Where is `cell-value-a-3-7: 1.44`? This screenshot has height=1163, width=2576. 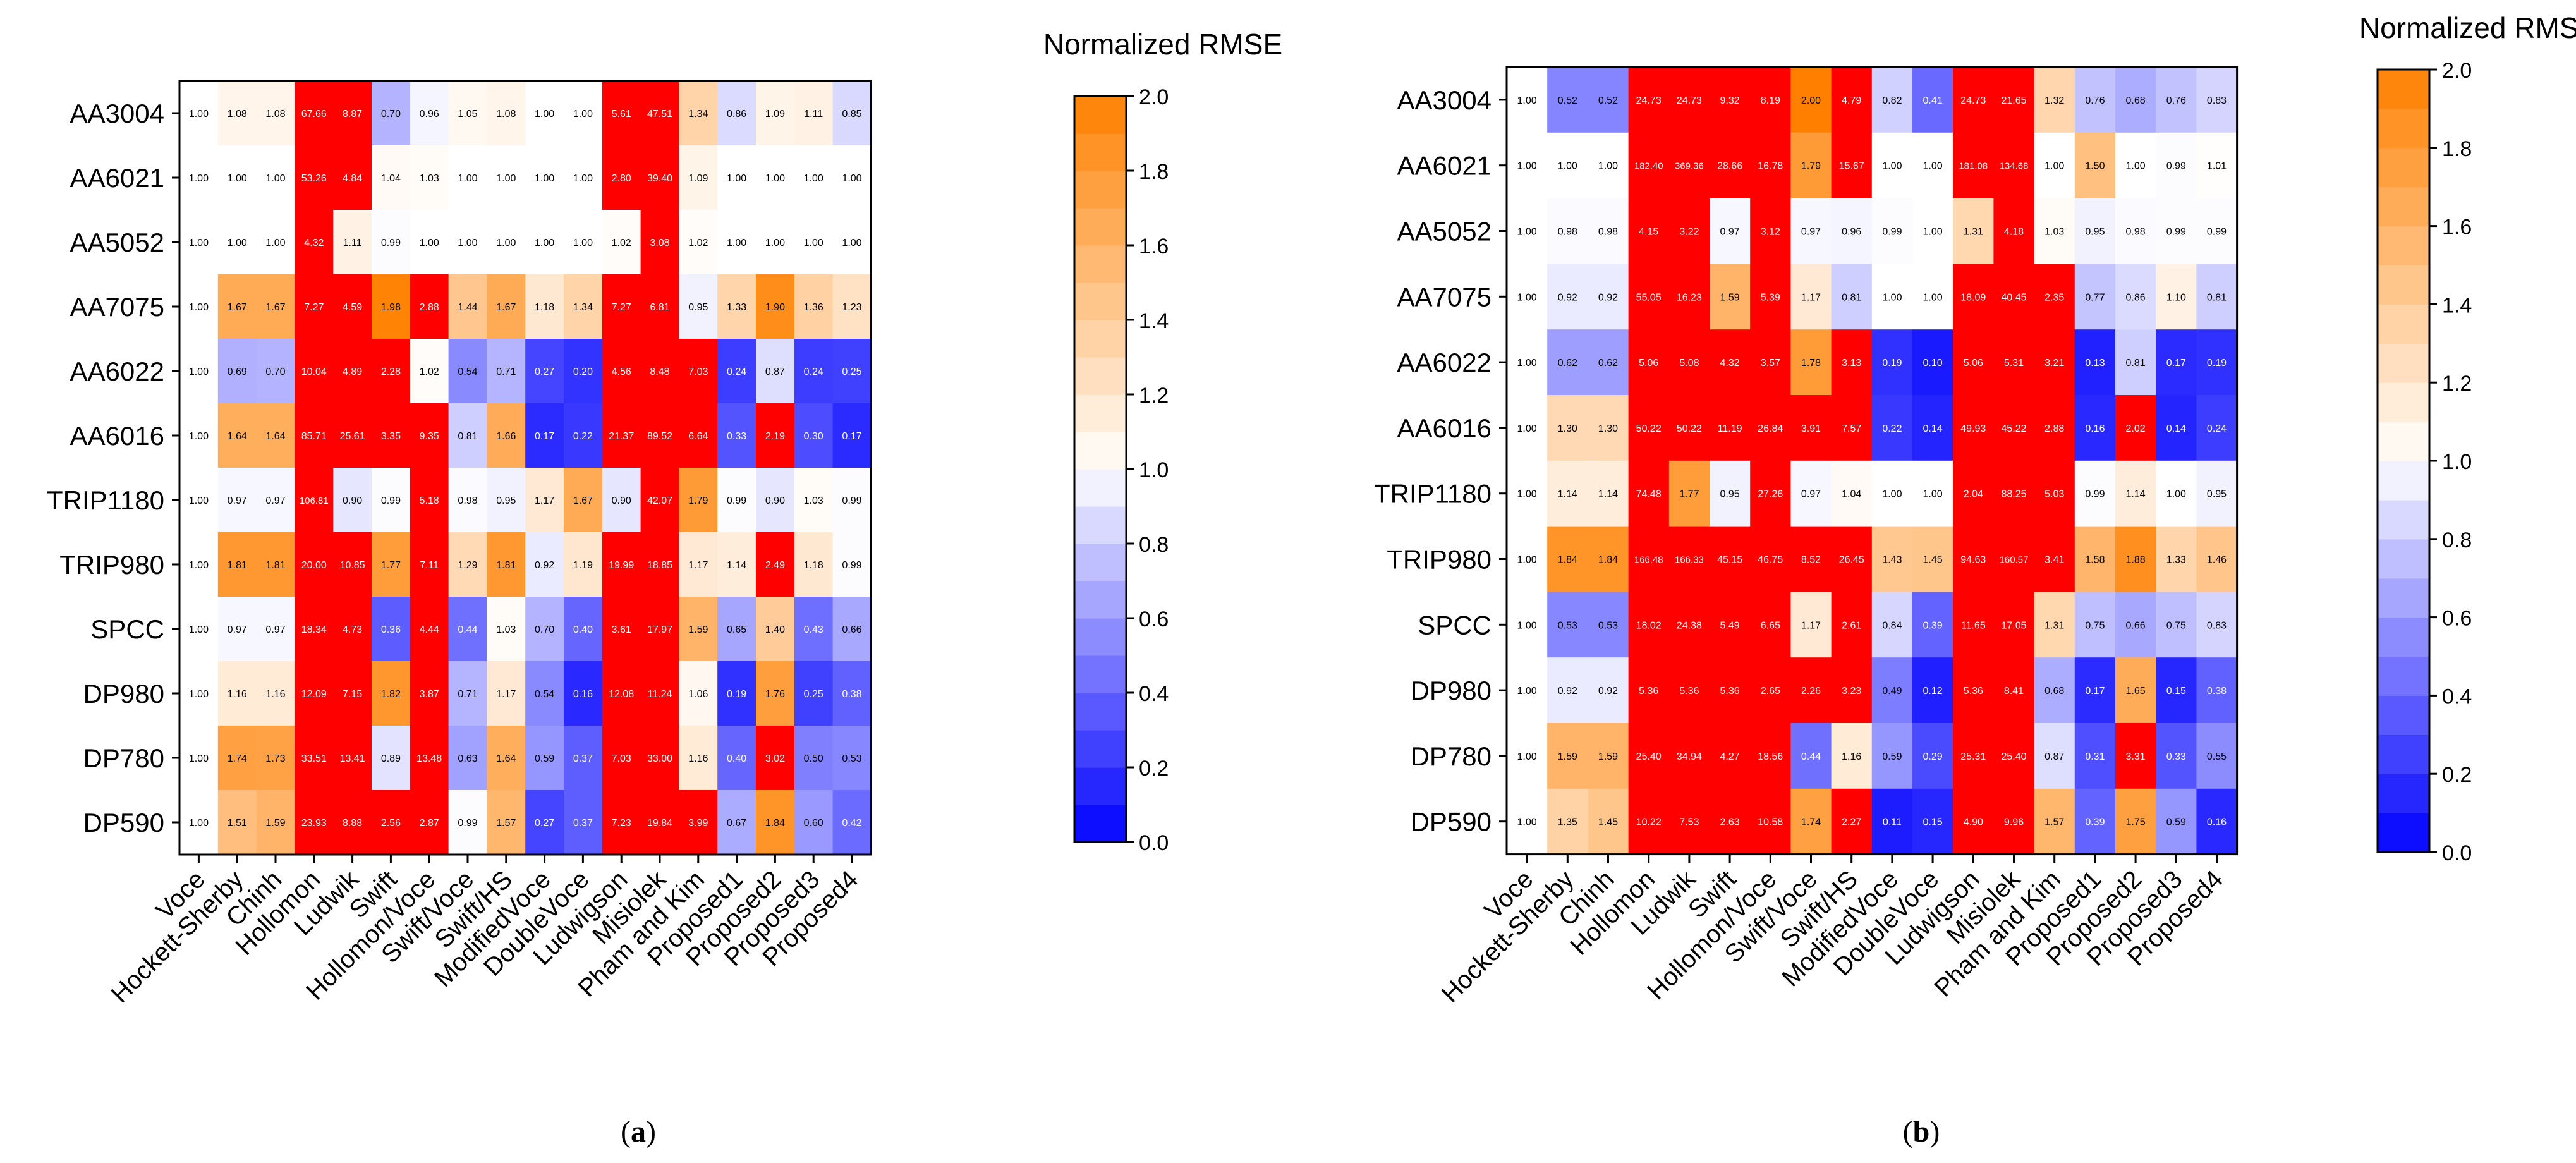 cell-value-a-3-7: 1.44 is located at coordinates (468, 307).